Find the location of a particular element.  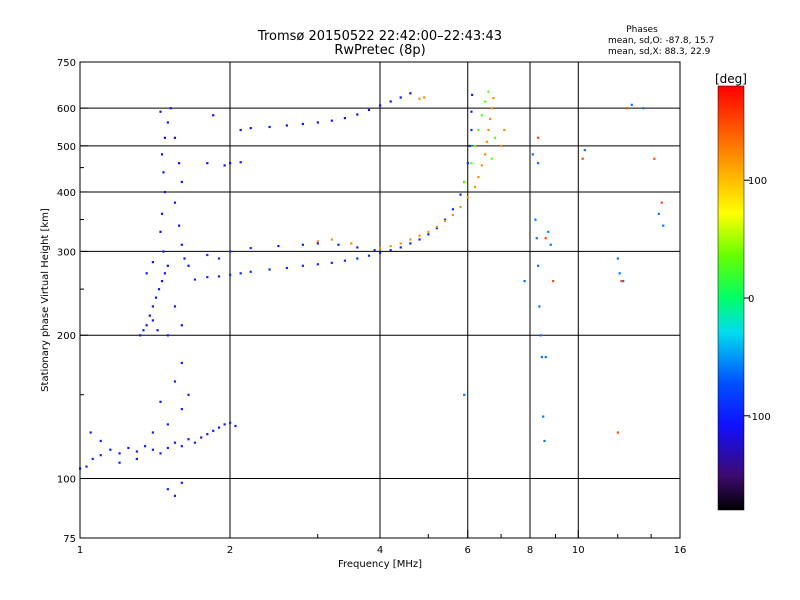

y-tick-label: 200 is located at coordinates (66, 336).